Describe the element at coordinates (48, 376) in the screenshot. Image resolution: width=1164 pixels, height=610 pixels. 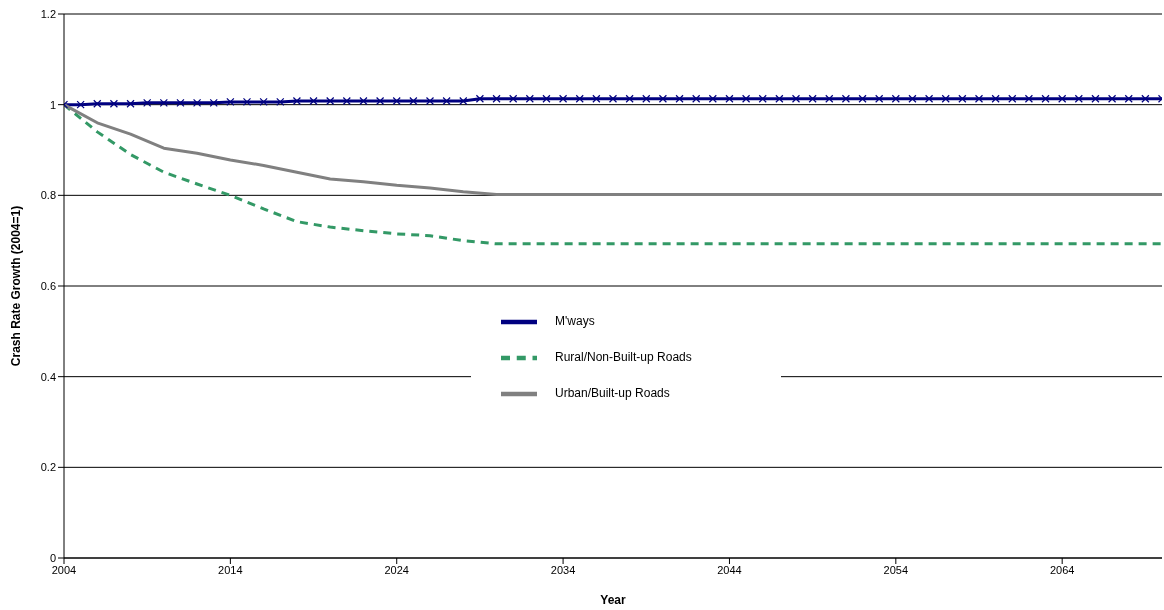
I see `y-tick-label: 0.4` at that location.